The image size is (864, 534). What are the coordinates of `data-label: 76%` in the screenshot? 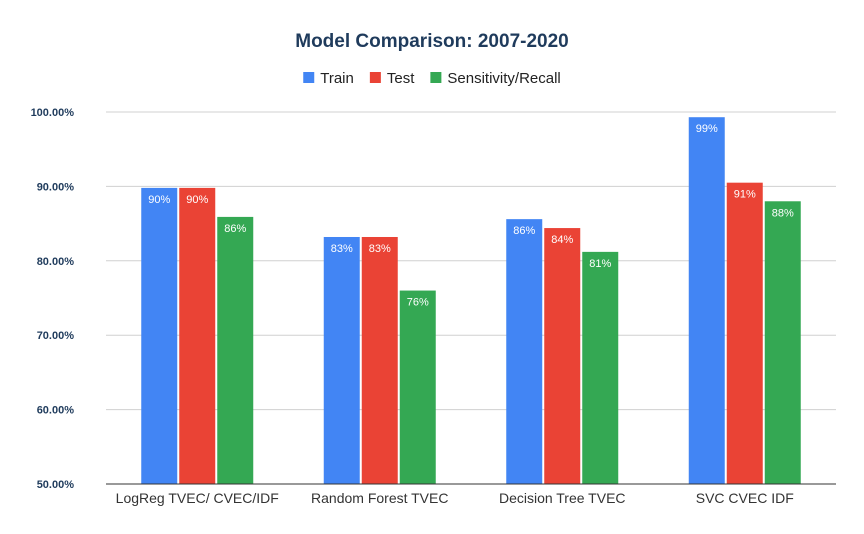 It's located at (418, 303).